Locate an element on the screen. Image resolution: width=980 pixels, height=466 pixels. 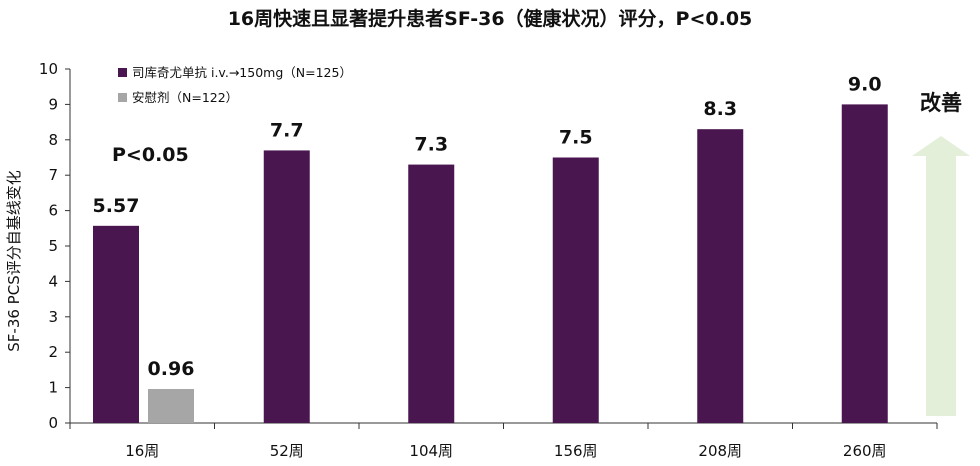
y-tick-label: 3 is located at coordinates (53, 317).